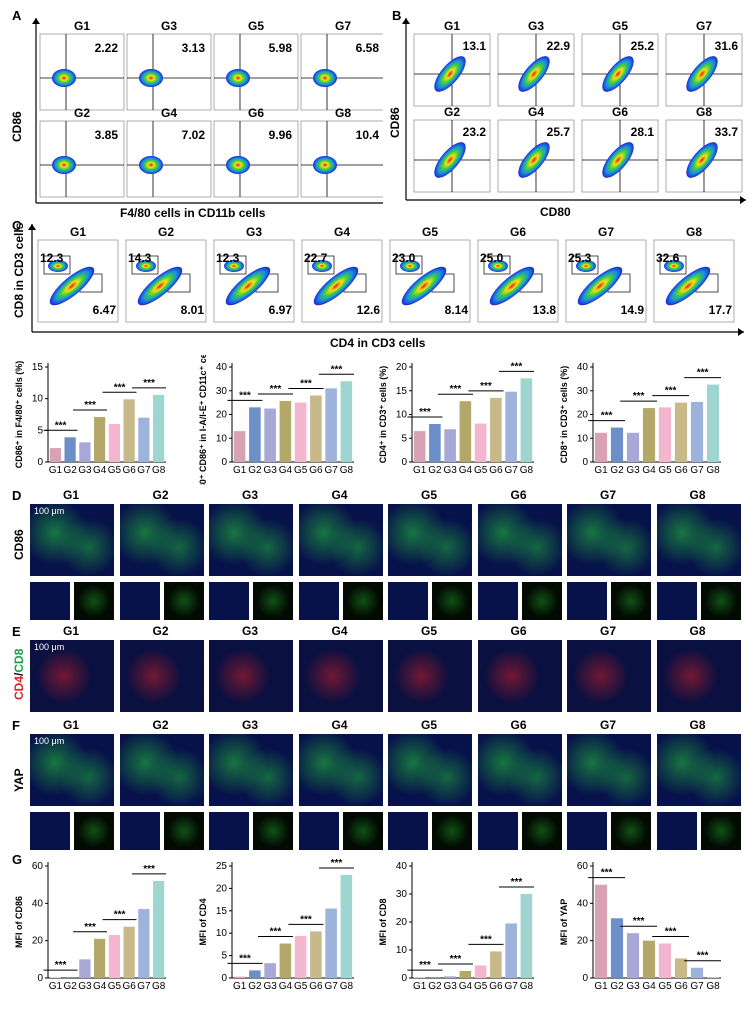 Image resolution: width=753 pixels, height=1010 pixels. What do you see at coordinates (159, 929) in the screenshot?
I see `bar-chart-5-bar-g8` at bounding box center [159, 929].